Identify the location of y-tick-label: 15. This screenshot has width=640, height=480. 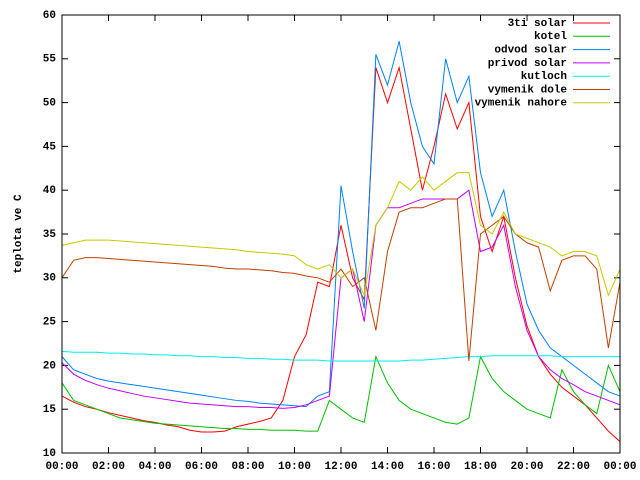
(50, 410).